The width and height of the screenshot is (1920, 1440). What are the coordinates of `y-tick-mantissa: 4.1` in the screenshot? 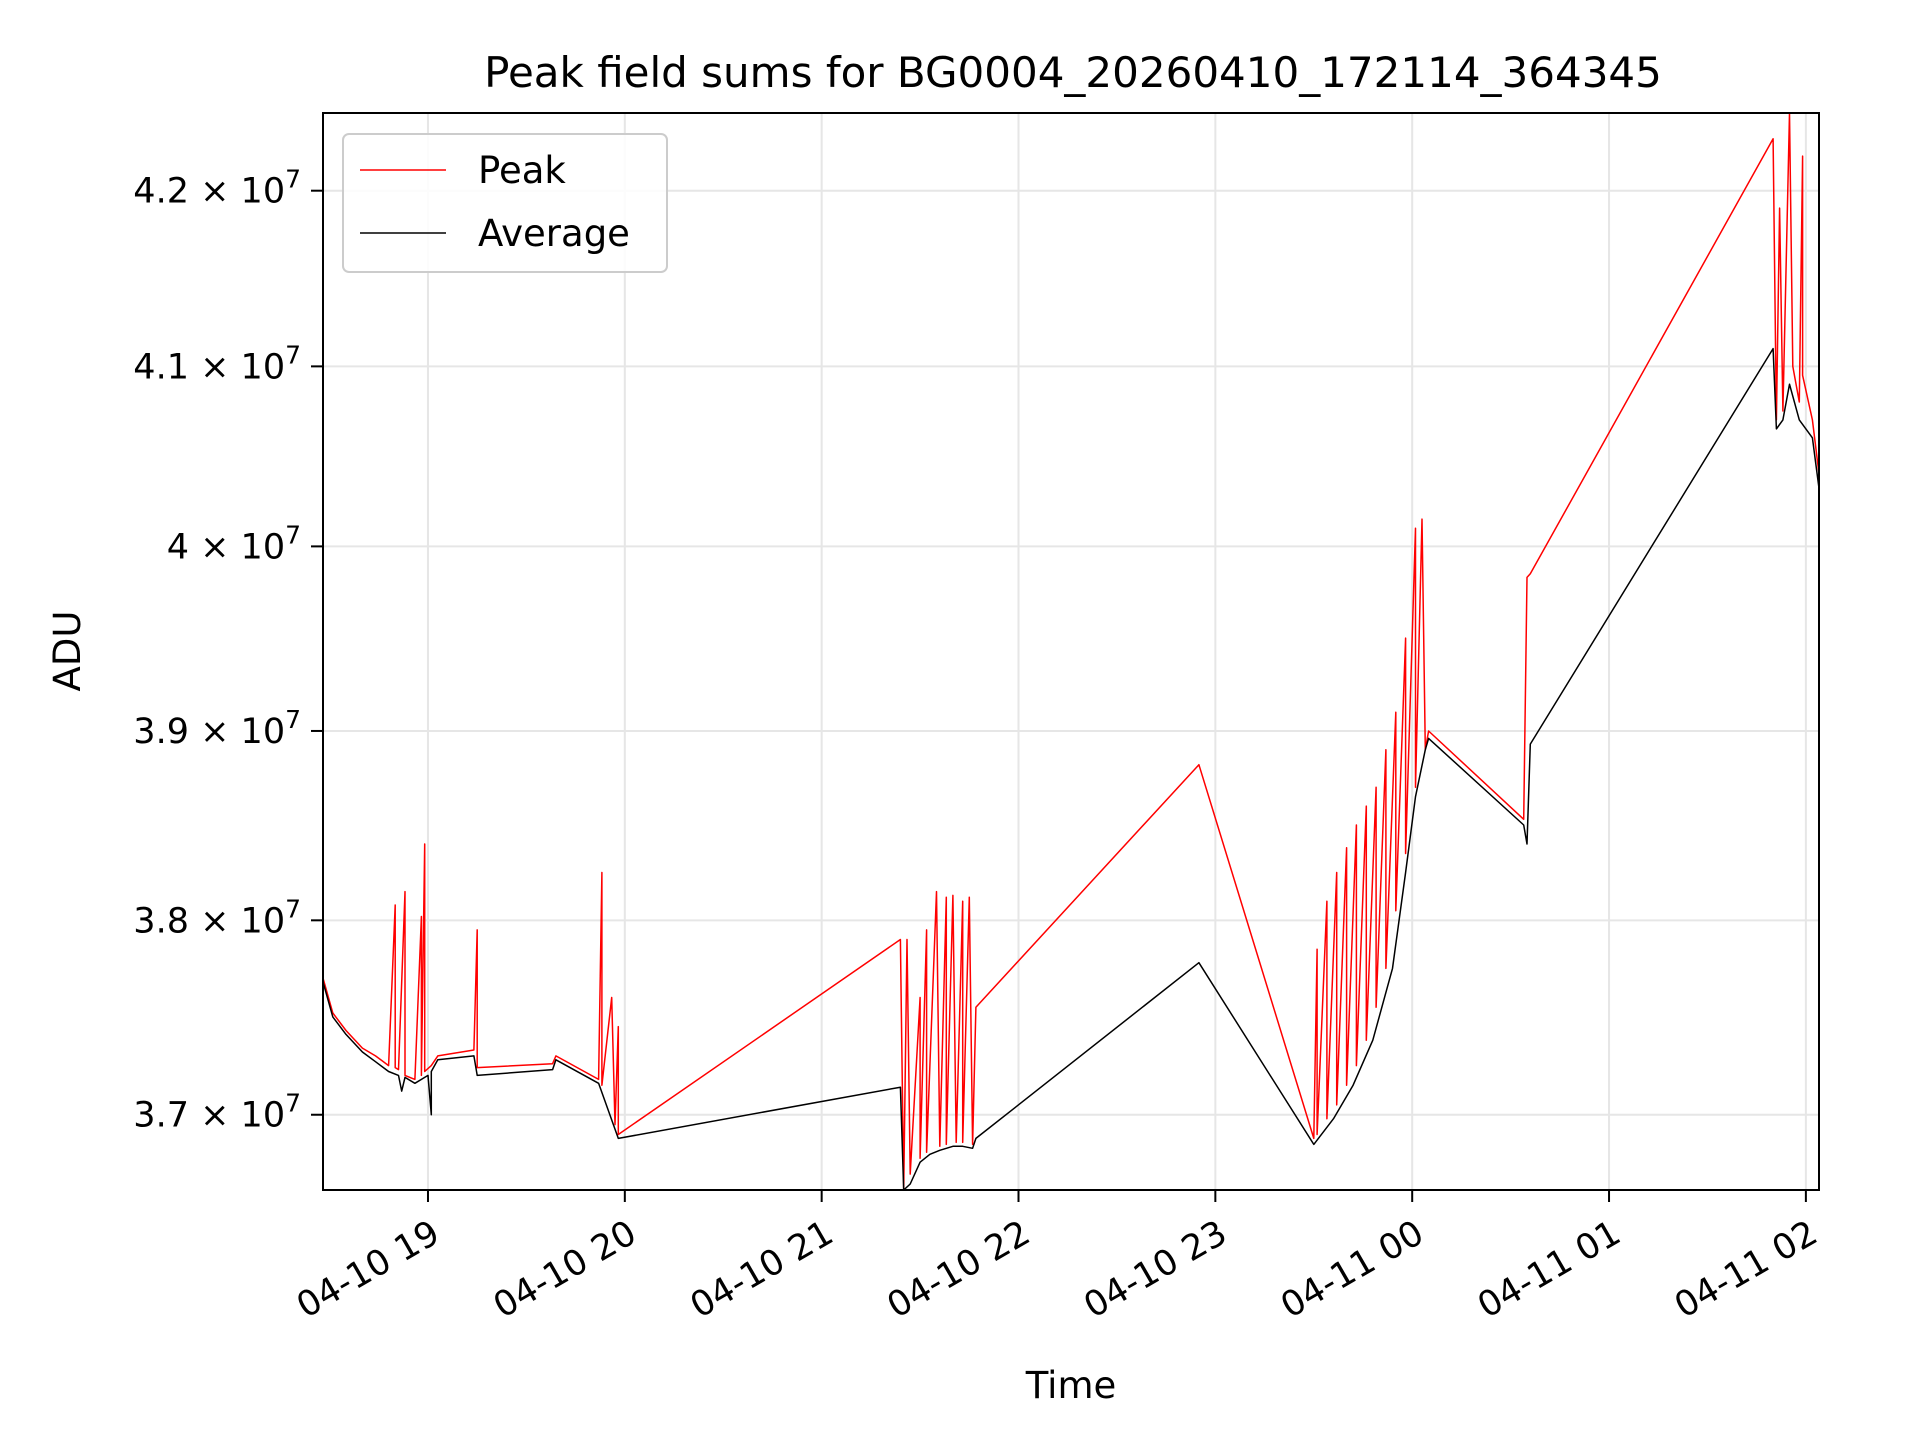 It's located at (161, 367).